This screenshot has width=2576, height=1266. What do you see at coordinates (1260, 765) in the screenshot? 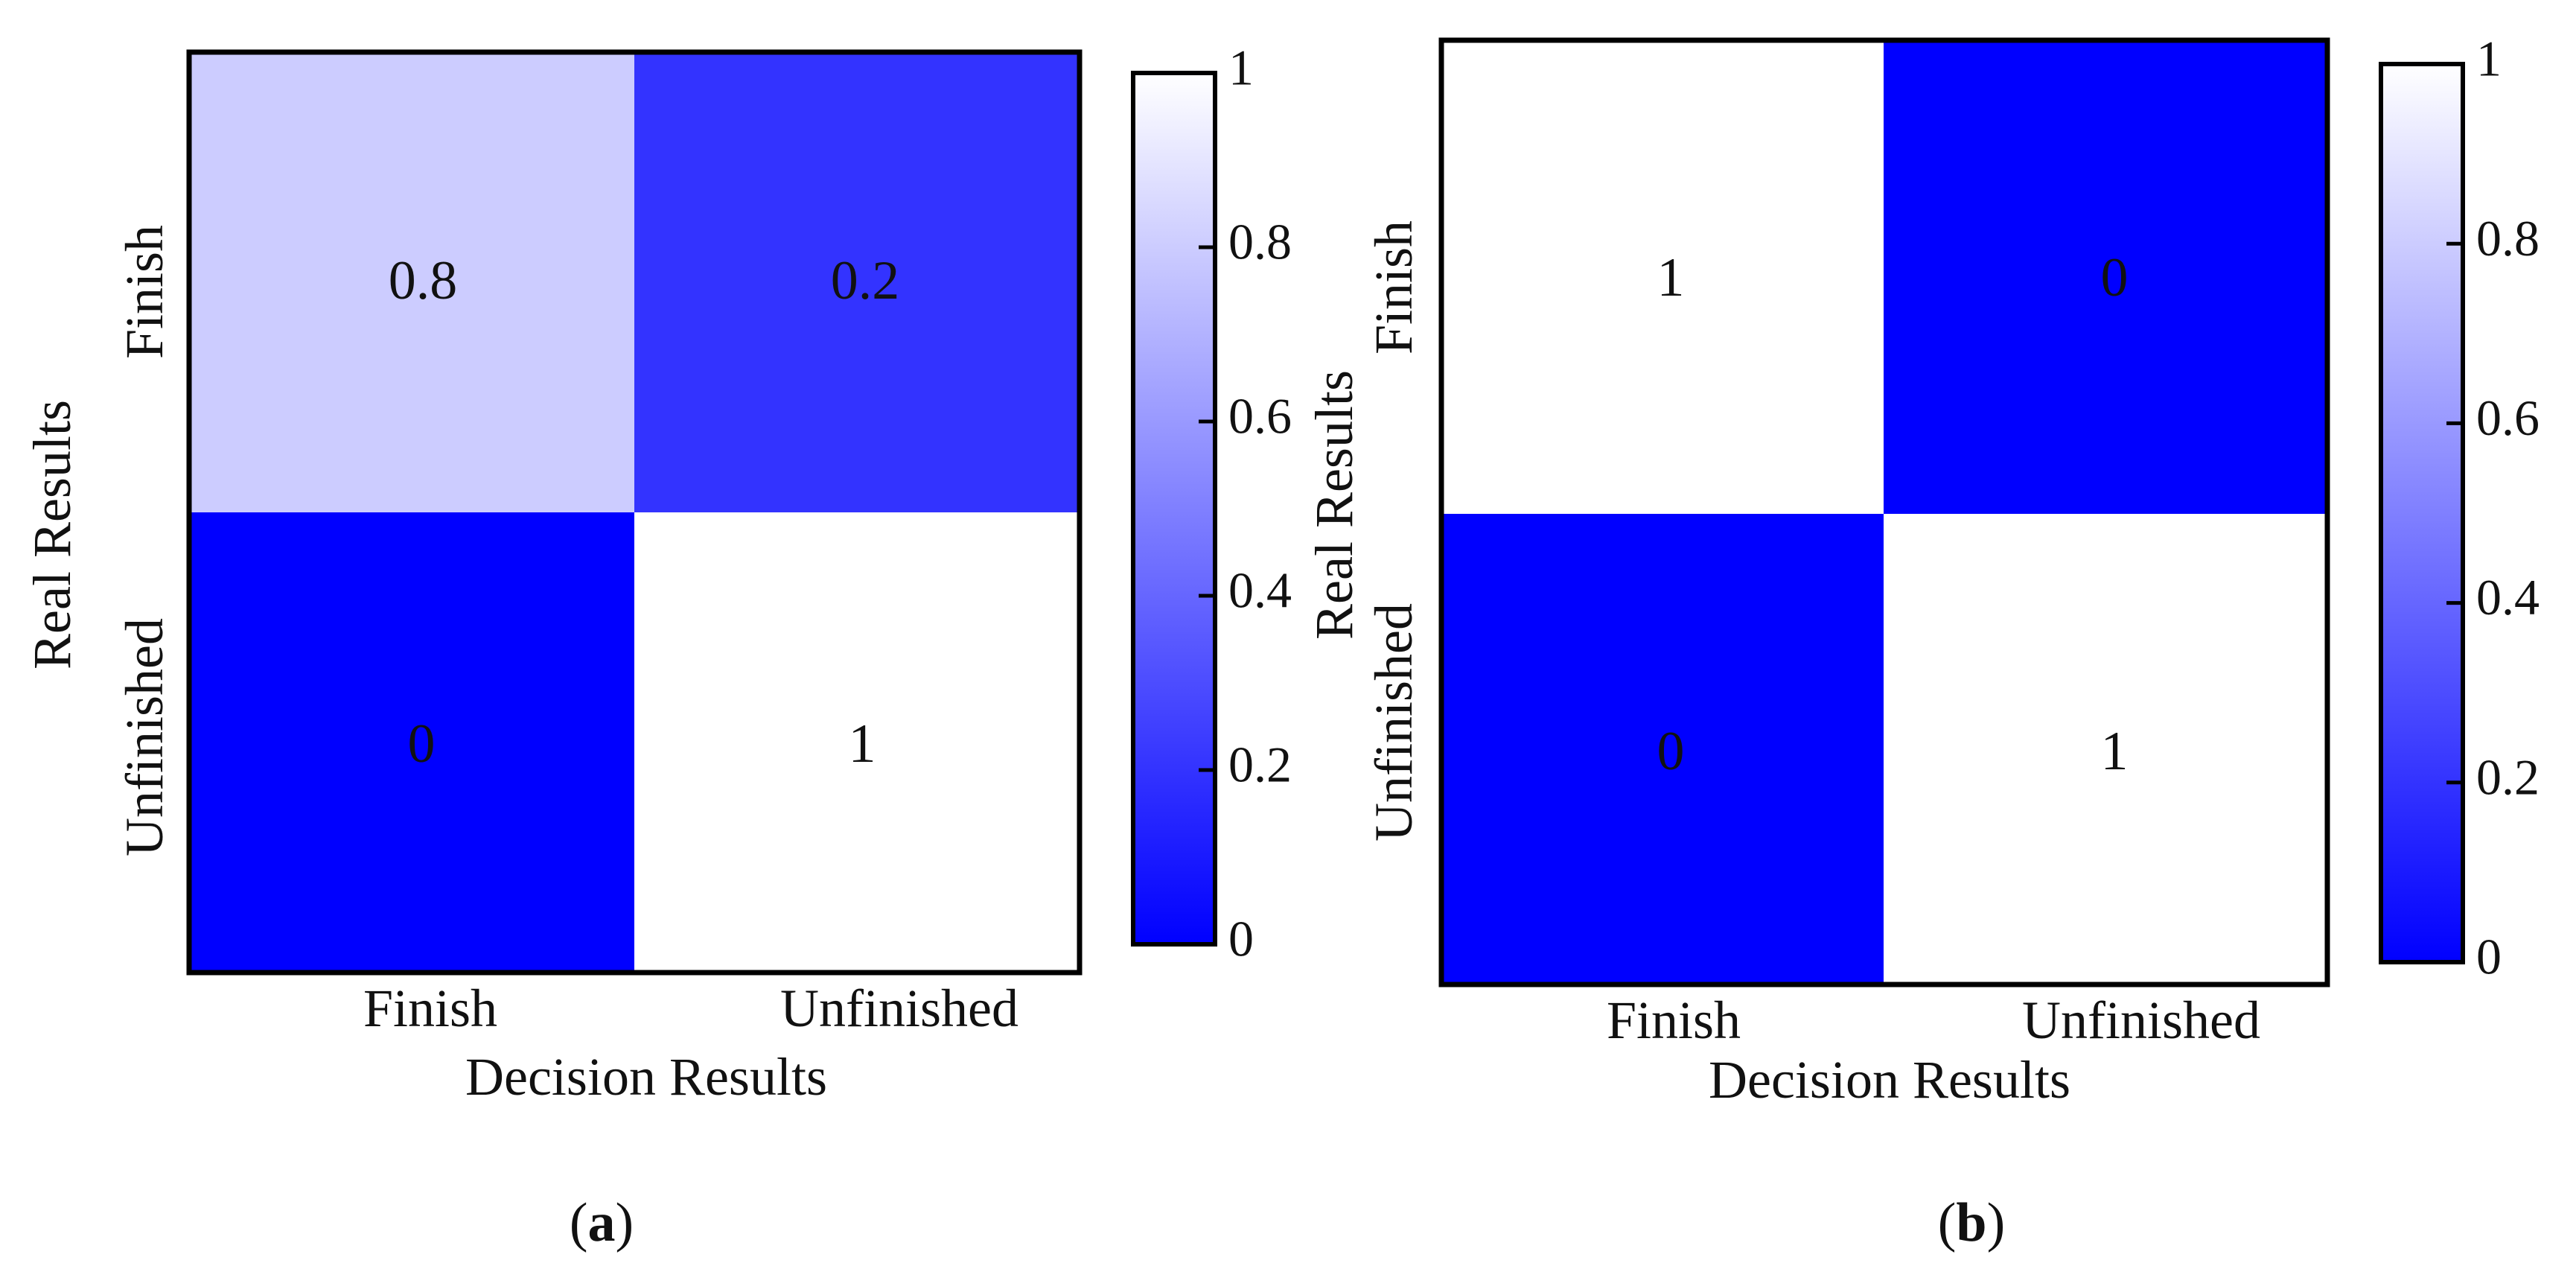
I see `colorbar-a-tick-label-1: 0.2` at bounding box center [1260, 765].